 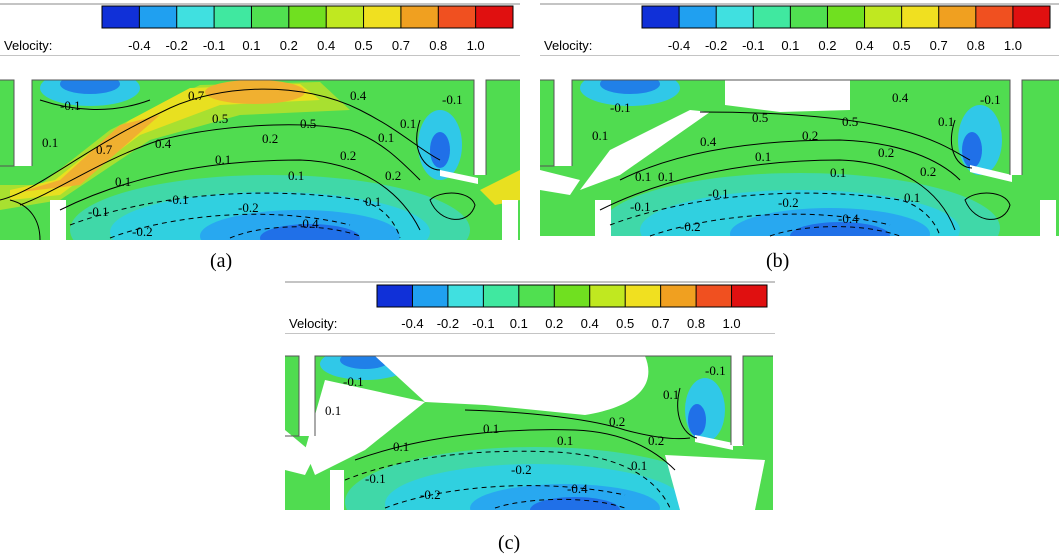 What do you see at coordinates (660, 323) in the screenshot?
I see `colorbar-tick-label: 0.7` at bounding box center [660, 323].